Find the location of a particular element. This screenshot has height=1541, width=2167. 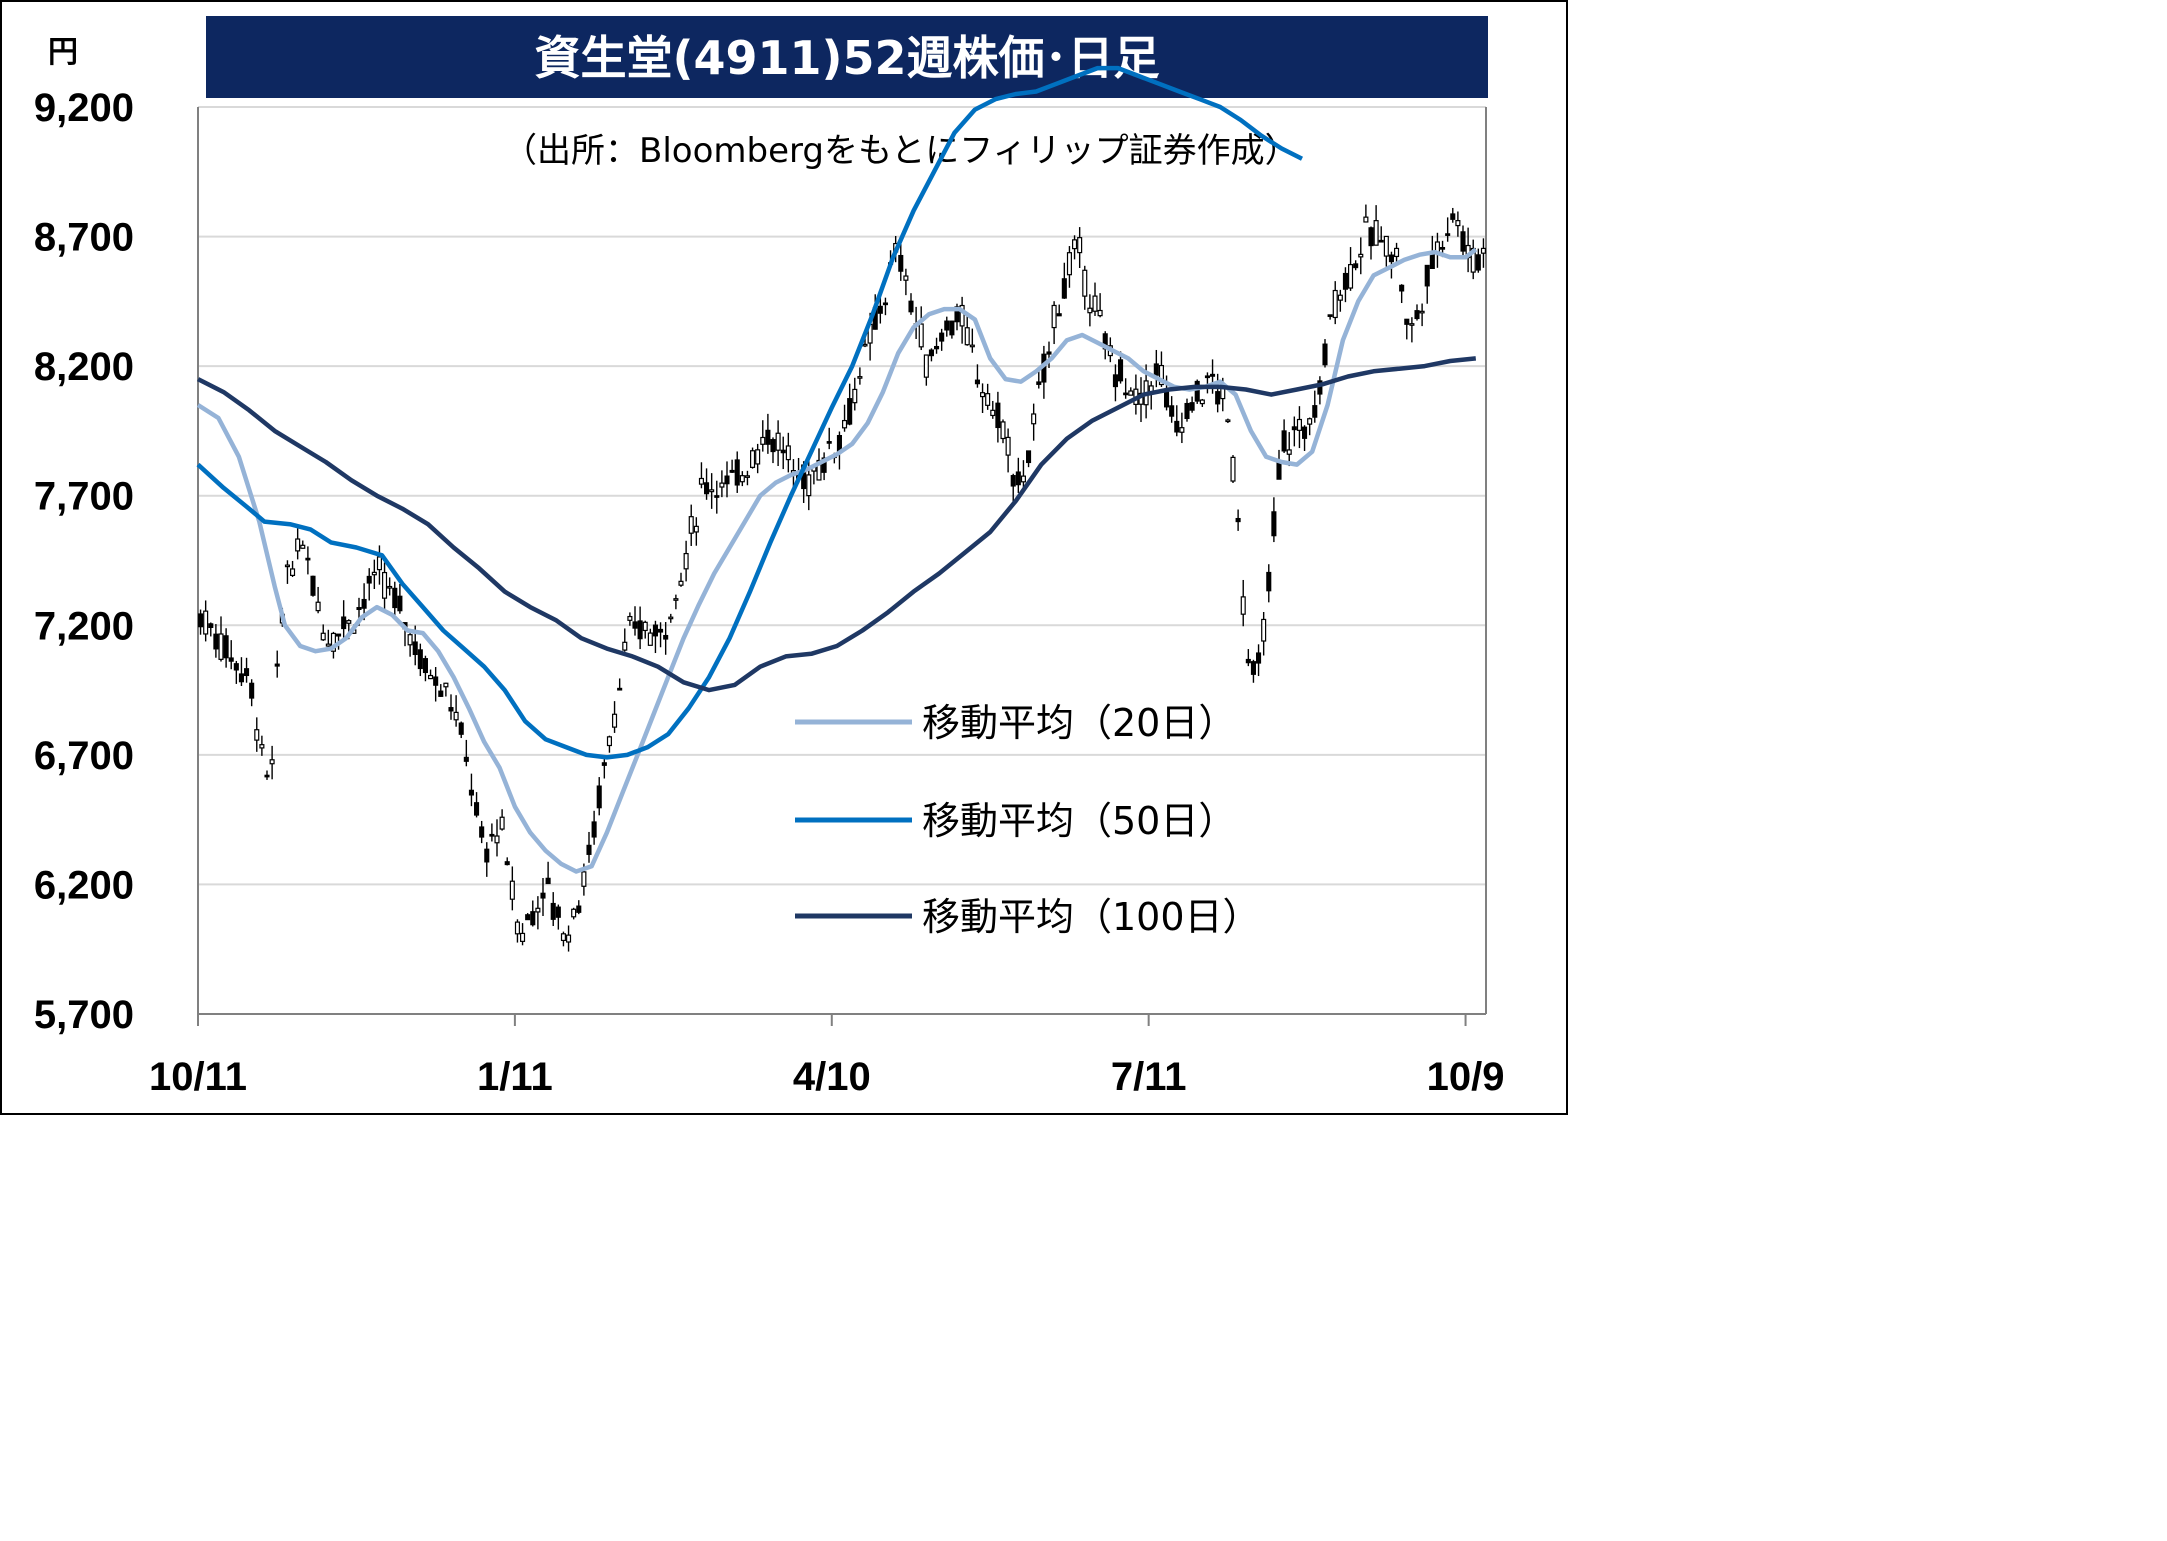

y-tick-label-5,700: 5,700 is located at coordinates (84, 1015).